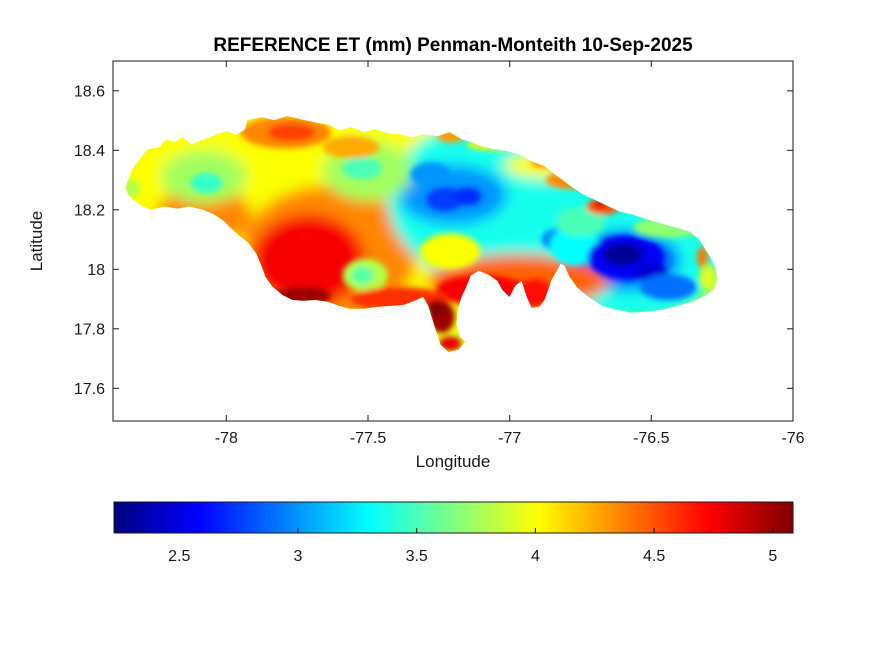 The image size is (875, 656). Describe the element at coordinates (89, 151) in the screenshot. I see `y-tick-label: 18.4` at that location.